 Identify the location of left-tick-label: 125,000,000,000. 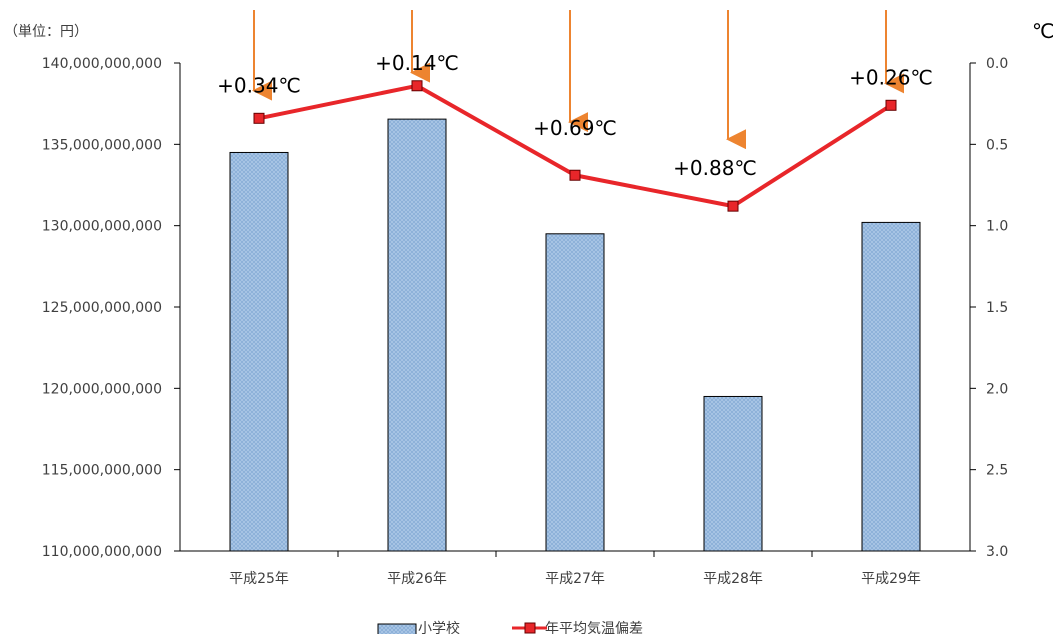
(102, 308).